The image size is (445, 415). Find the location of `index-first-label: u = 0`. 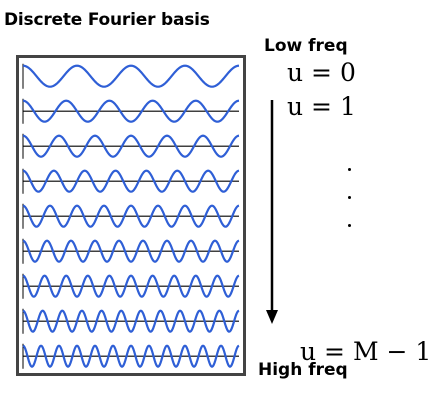

index-first-label: u = 0 is located at coordinates (321, 72).